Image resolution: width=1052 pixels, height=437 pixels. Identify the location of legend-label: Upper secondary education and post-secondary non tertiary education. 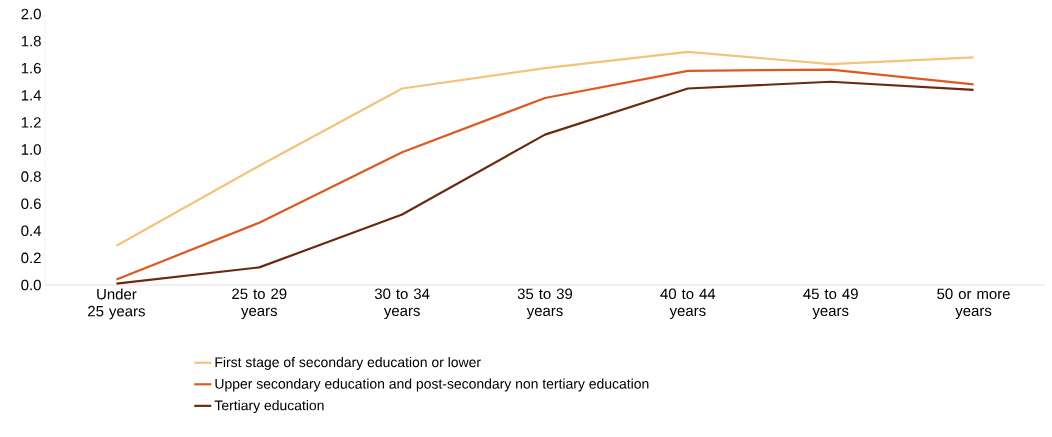
(432, 385).